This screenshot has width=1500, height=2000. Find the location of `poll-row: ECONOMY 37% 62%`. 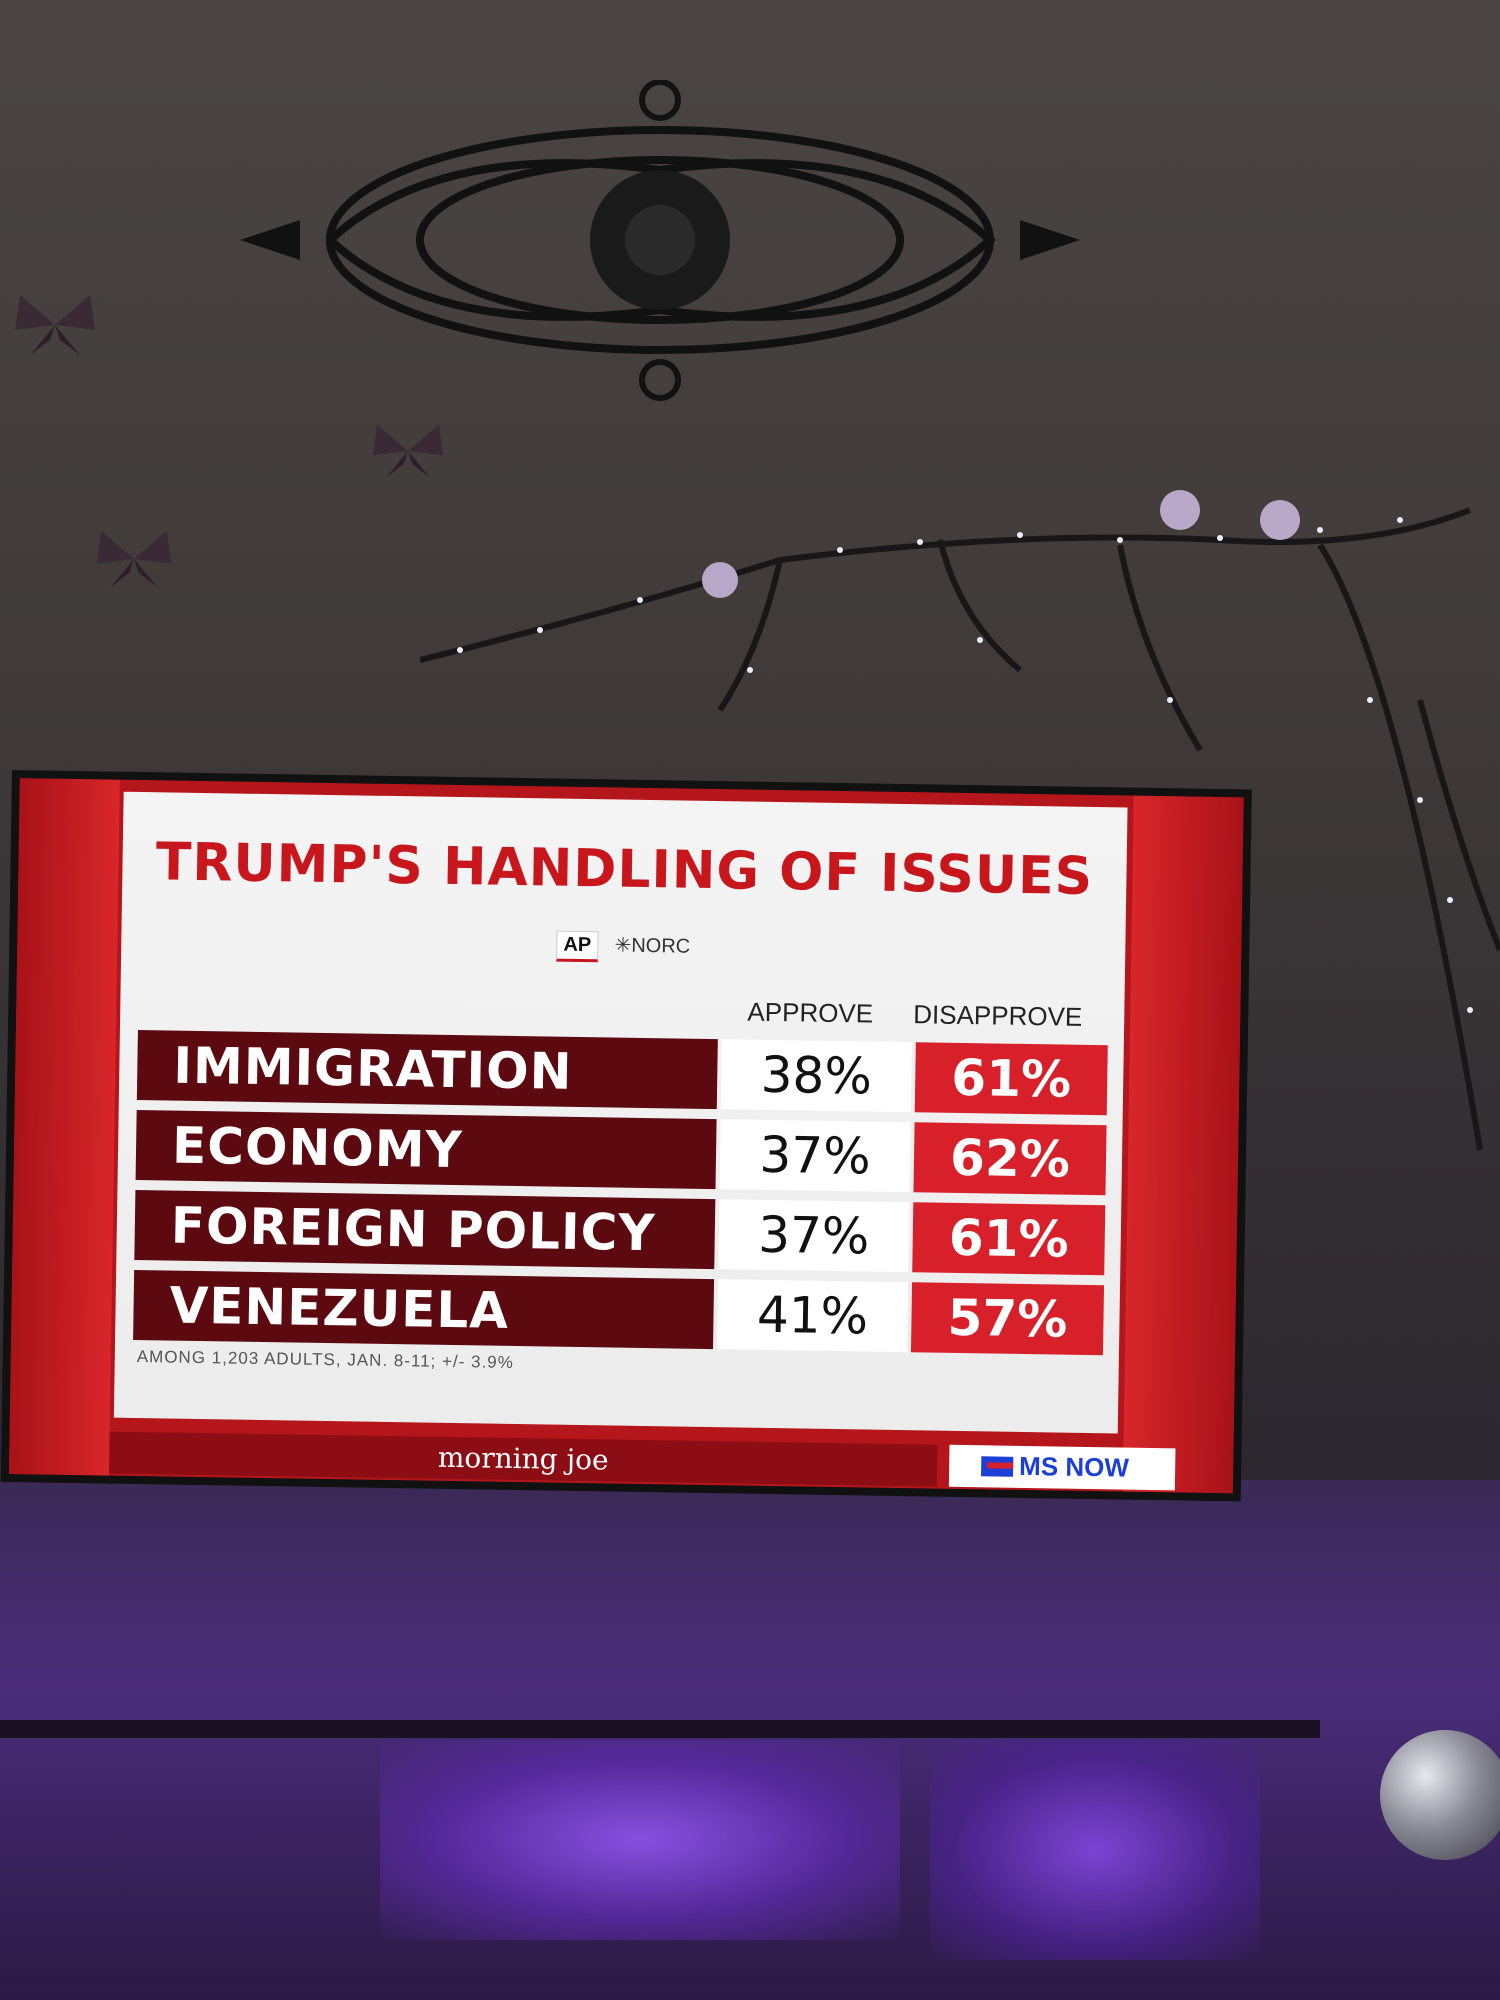

poll-row: ECONOMY 37% 62% is located at coordinates (621, 1153).